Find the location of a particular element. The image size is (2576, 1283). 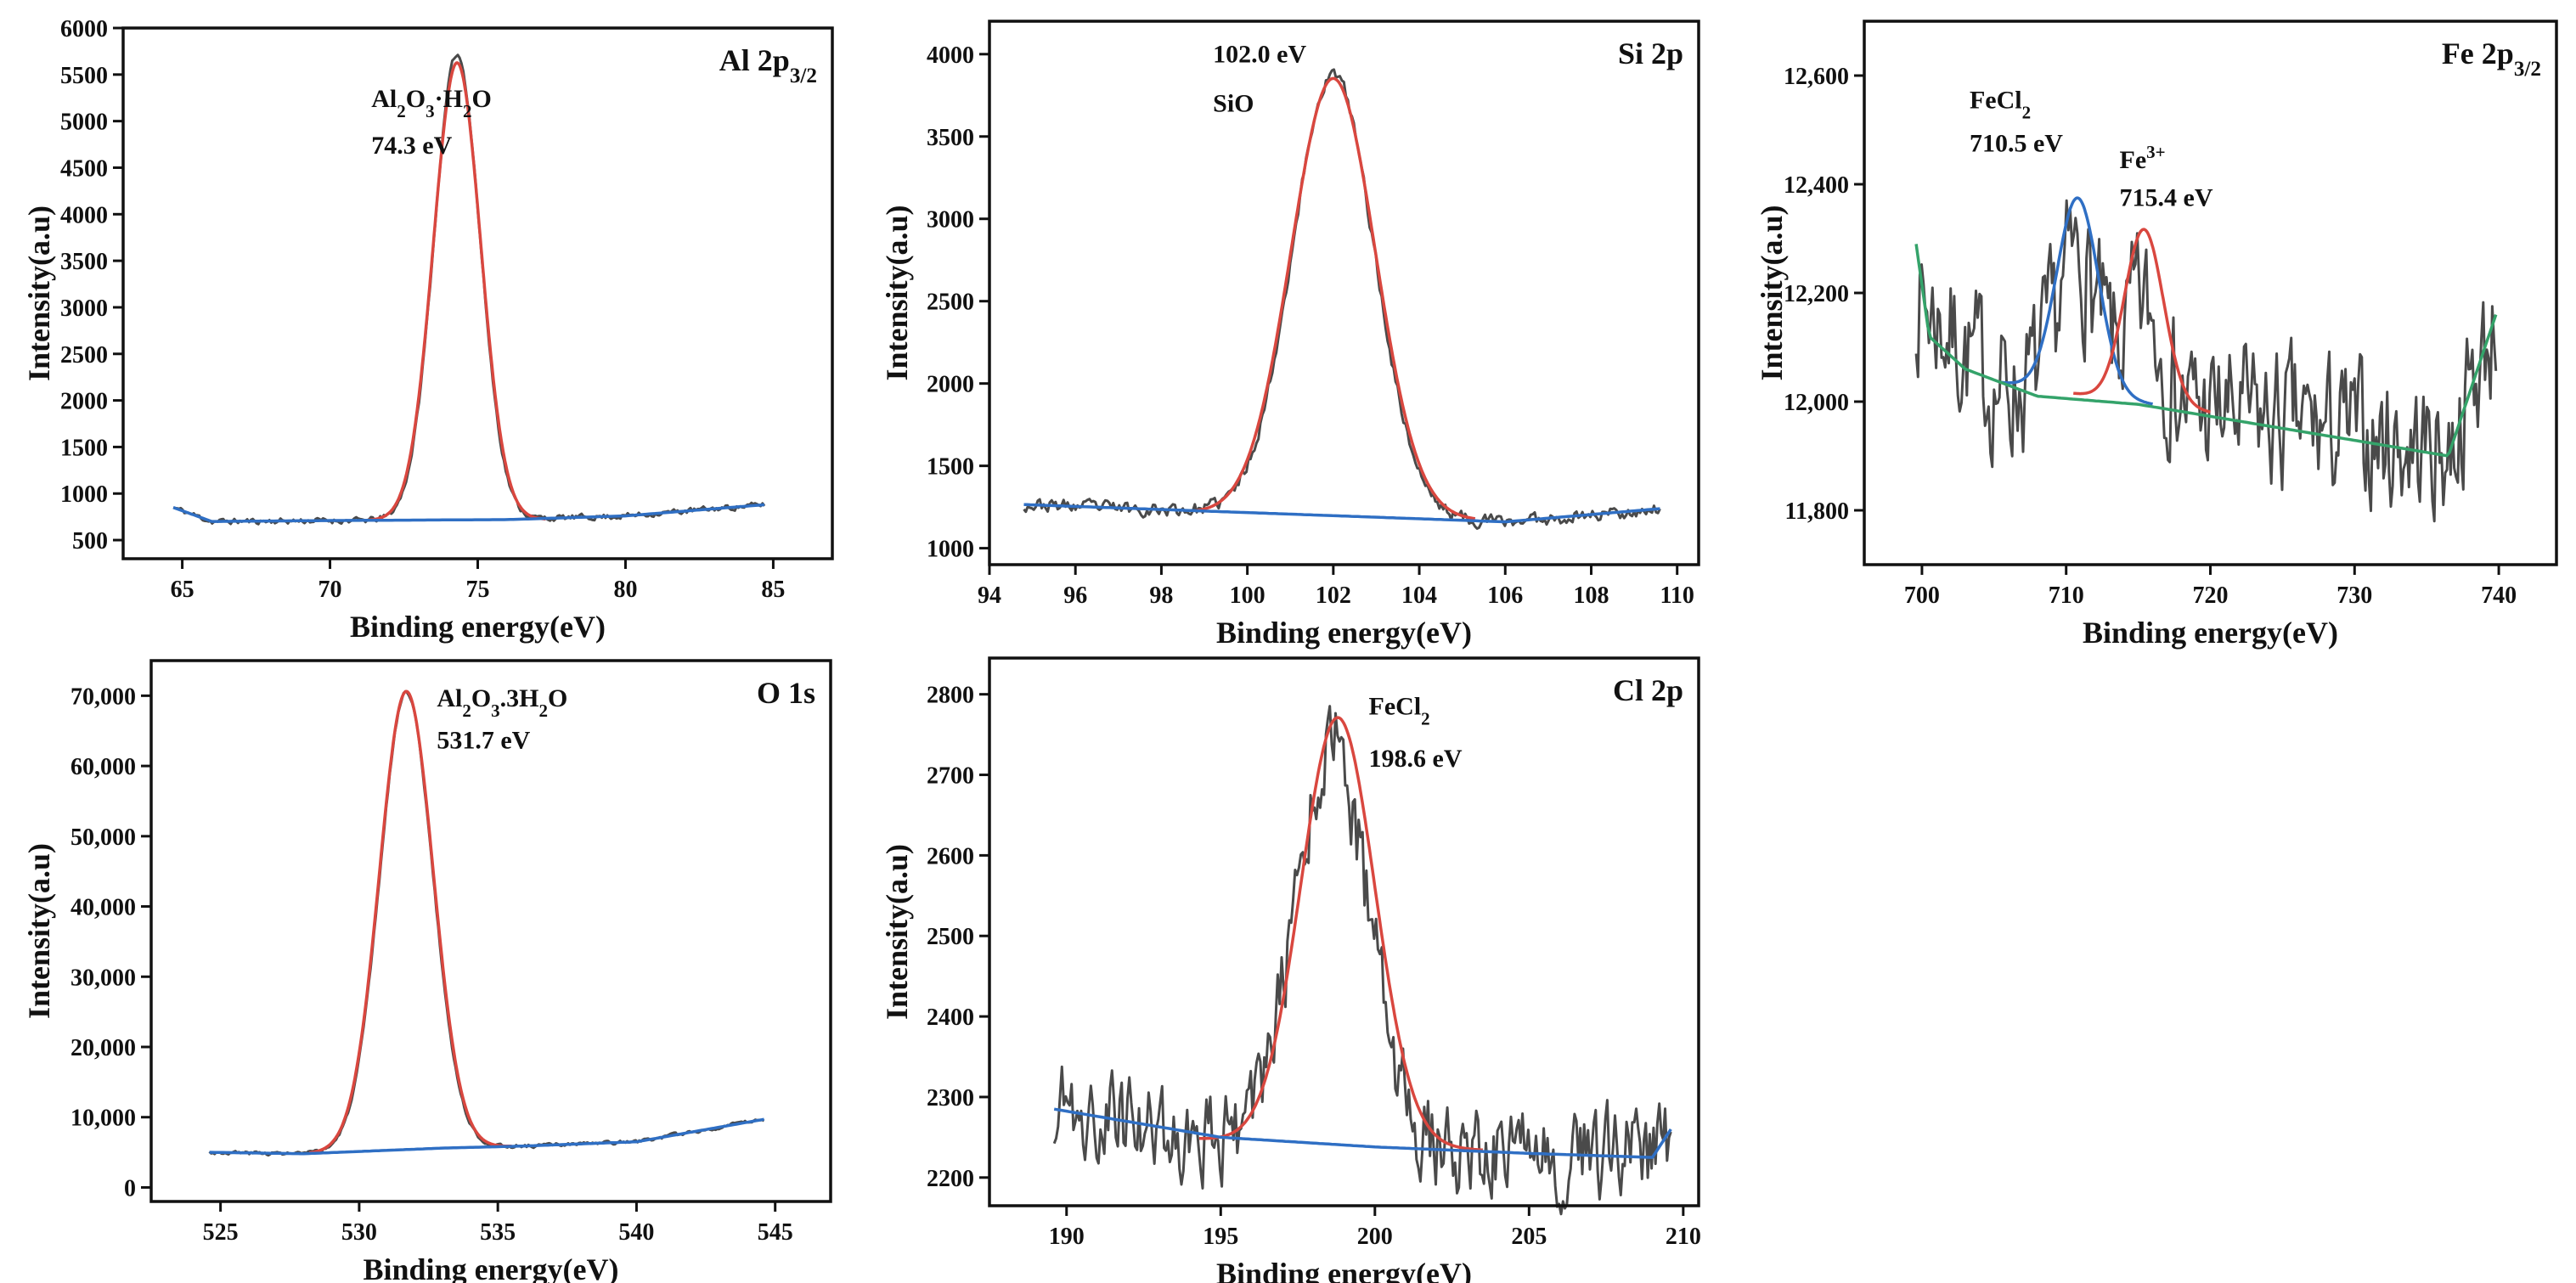

peak-annotation-cl-1: 198.6 eV is located at coordinates (1416, 759).